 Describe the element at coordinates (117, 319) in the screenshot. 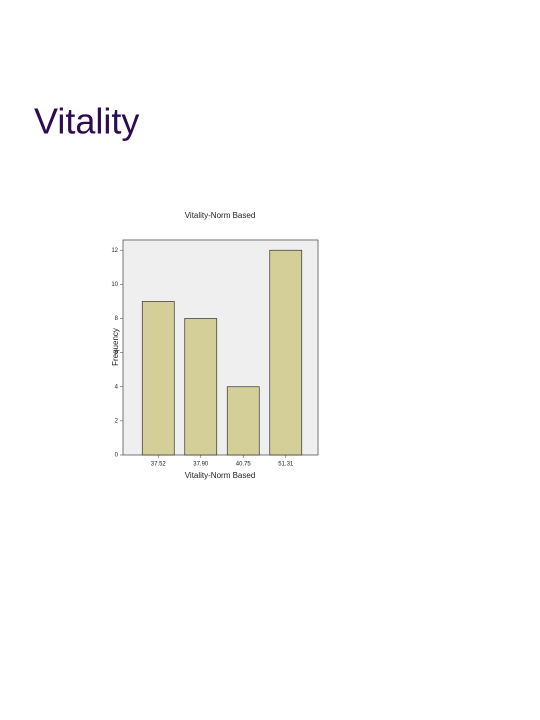

I see `y-tick-label: 8` at that location.